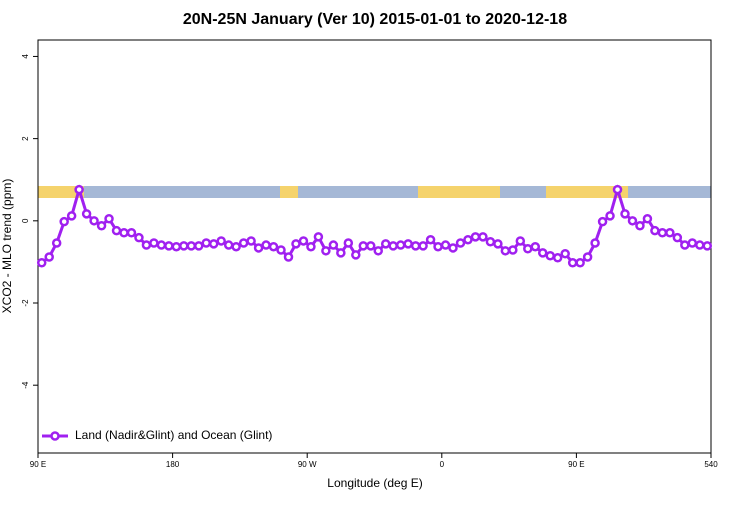  I want to click on x-axis-label: Longitude (deg E), so click(374, 483).